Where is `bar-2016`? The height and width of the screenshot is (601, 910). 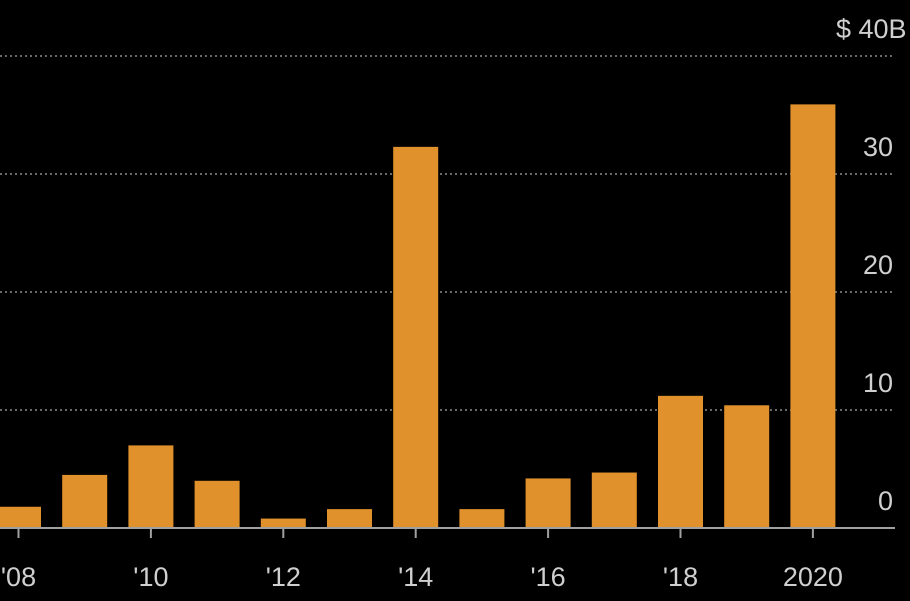 bar-2016 is located at coordinates (548, 503).